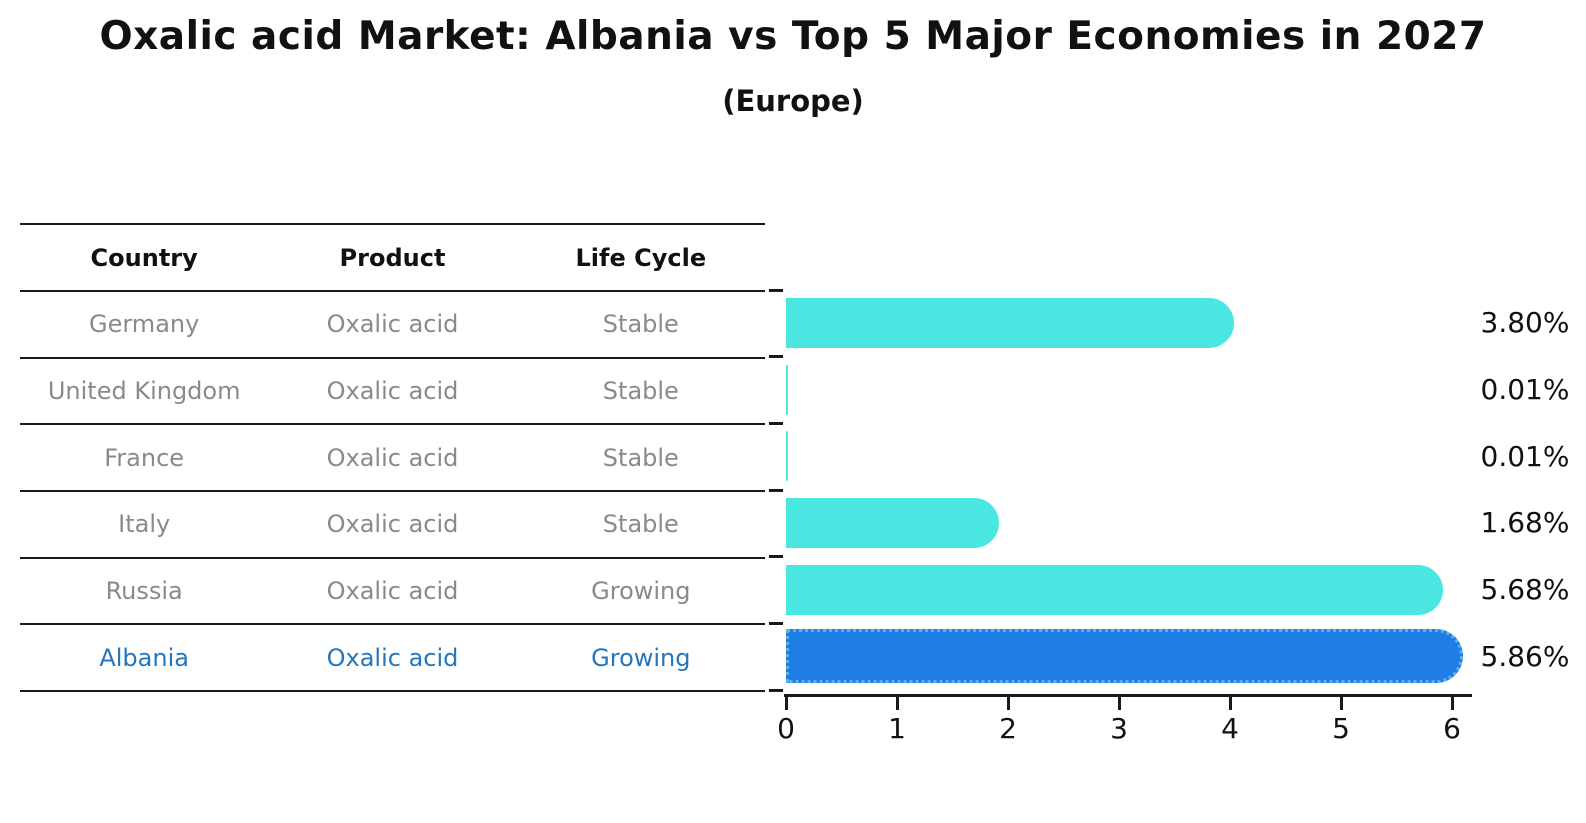  I want to click on value-label: 5.86%, so click(1525, 656).